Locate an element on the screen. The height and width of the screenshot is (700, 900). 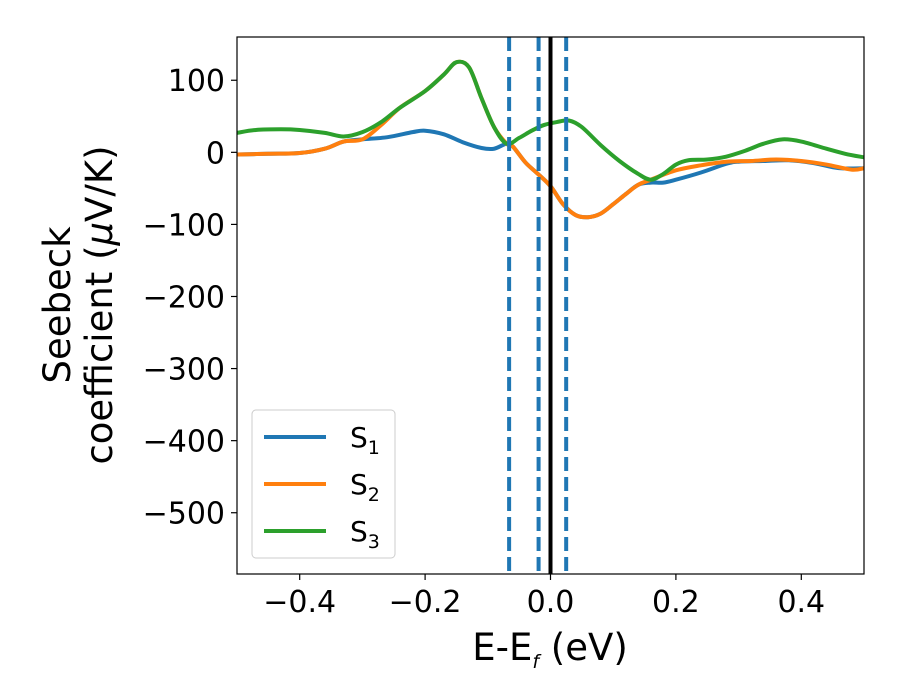
y-axis-label-line1: Seebeck is located at coordinates (57, 305).